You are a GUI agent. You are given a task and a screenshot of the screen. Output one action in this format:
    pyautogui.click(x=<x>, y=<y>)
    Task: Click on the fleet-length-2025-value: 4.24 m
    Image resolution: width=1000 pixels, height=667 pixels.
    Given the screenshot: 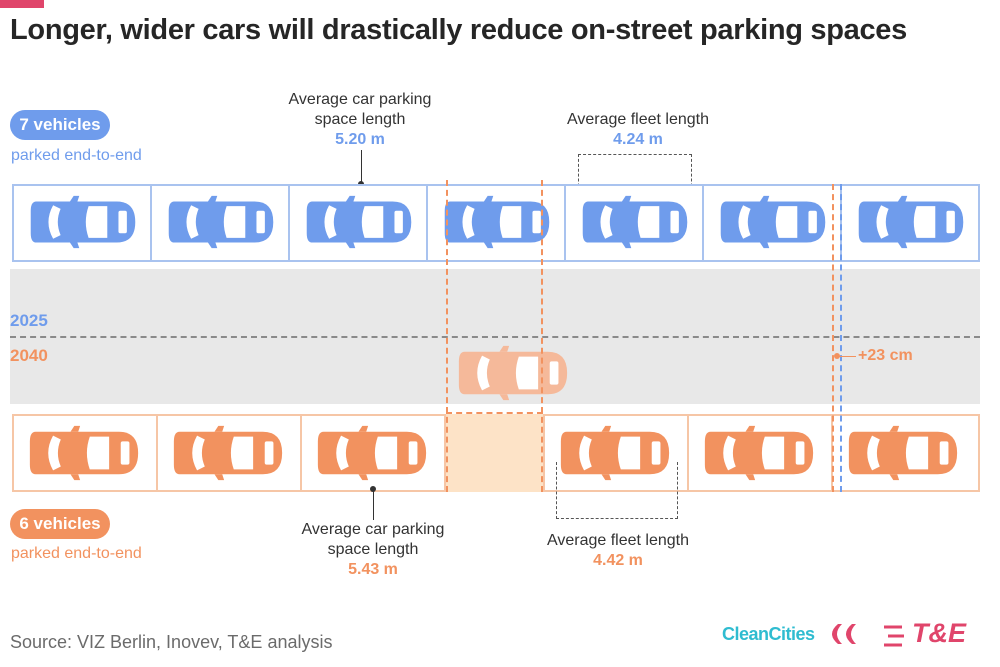 What is the action you would take?
    pyautogui.click(x=638, y=139)
    